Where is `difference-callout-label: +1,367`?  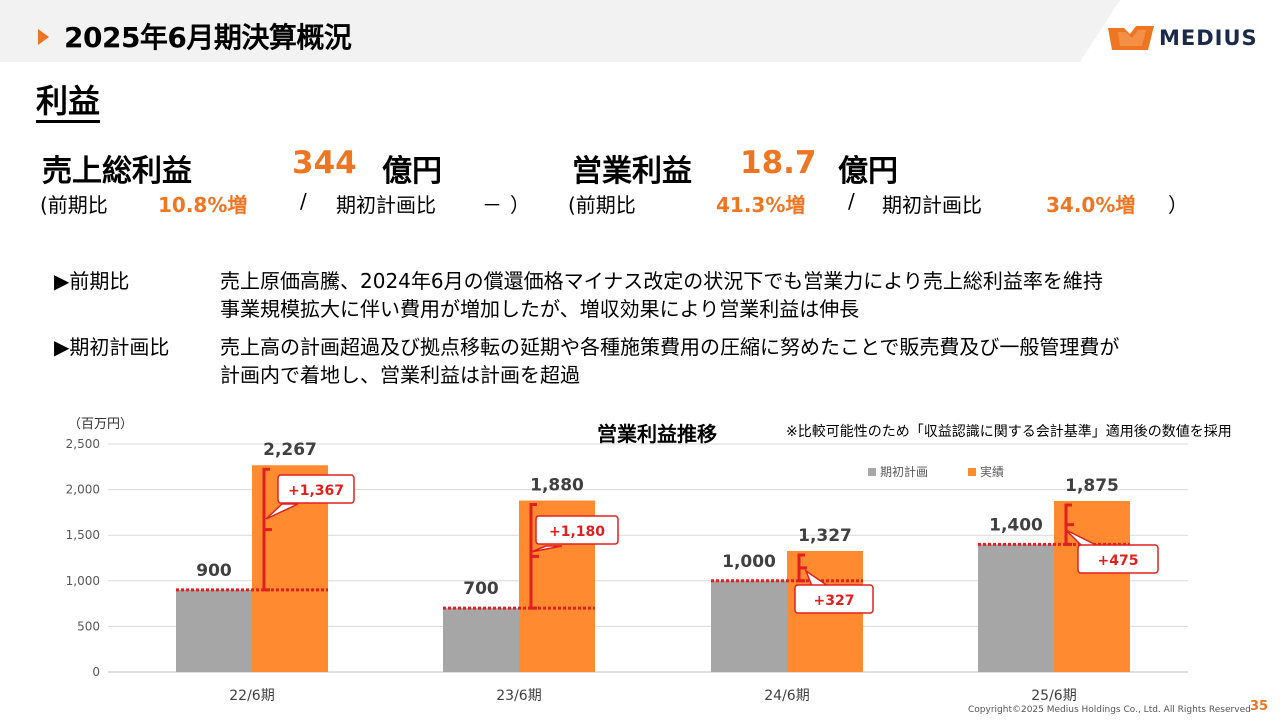 difference-callout-label: +1,367 is located at coordinates (316, 491).